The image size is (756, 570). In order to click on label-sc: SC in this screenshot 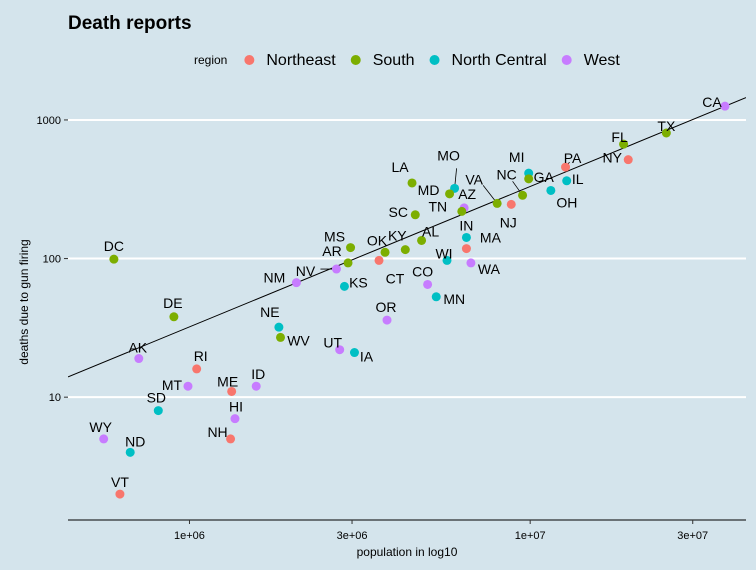, I will do `click(398, 212)`.